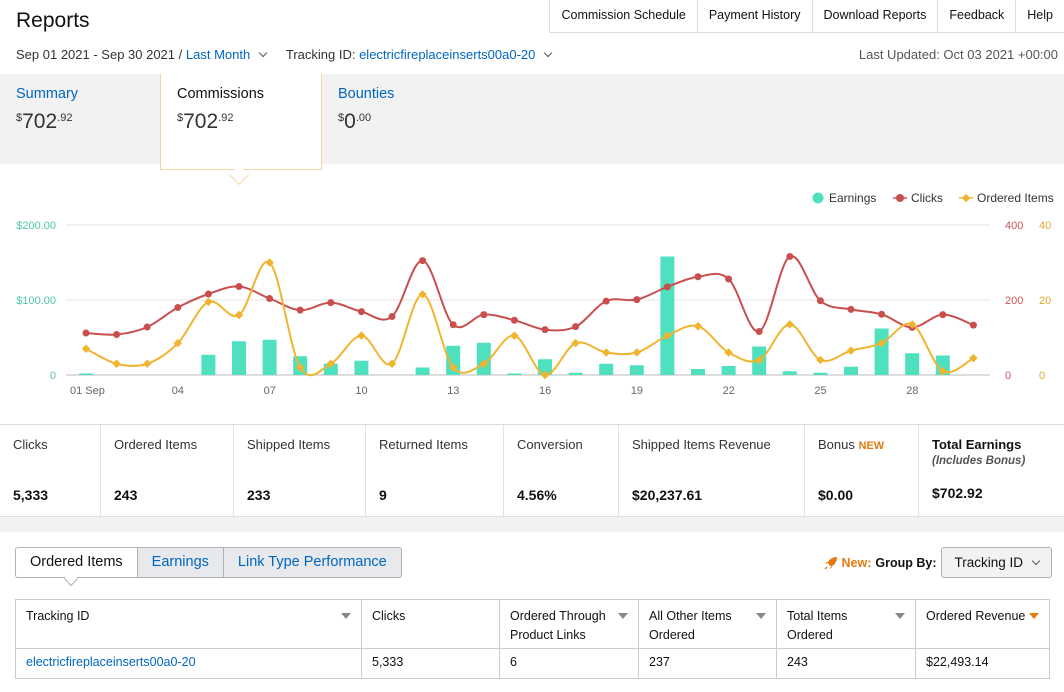 Image resolution: width=1064 pixels, height=692 pixels. What do you see at coordinates (846, 624) in the screenshot?
I see `col-total-items: Total Items Ordered` at bounding box center [846, 624].